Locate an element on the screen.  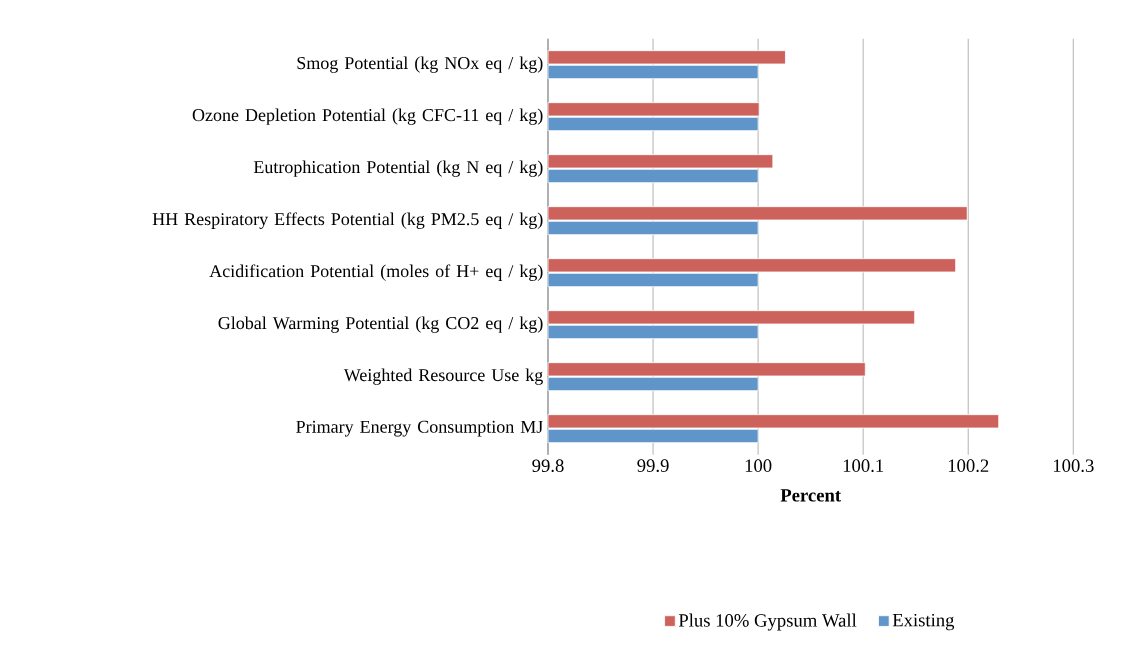
x-tick-label: 100.2 is located at coordinates (968, 466).